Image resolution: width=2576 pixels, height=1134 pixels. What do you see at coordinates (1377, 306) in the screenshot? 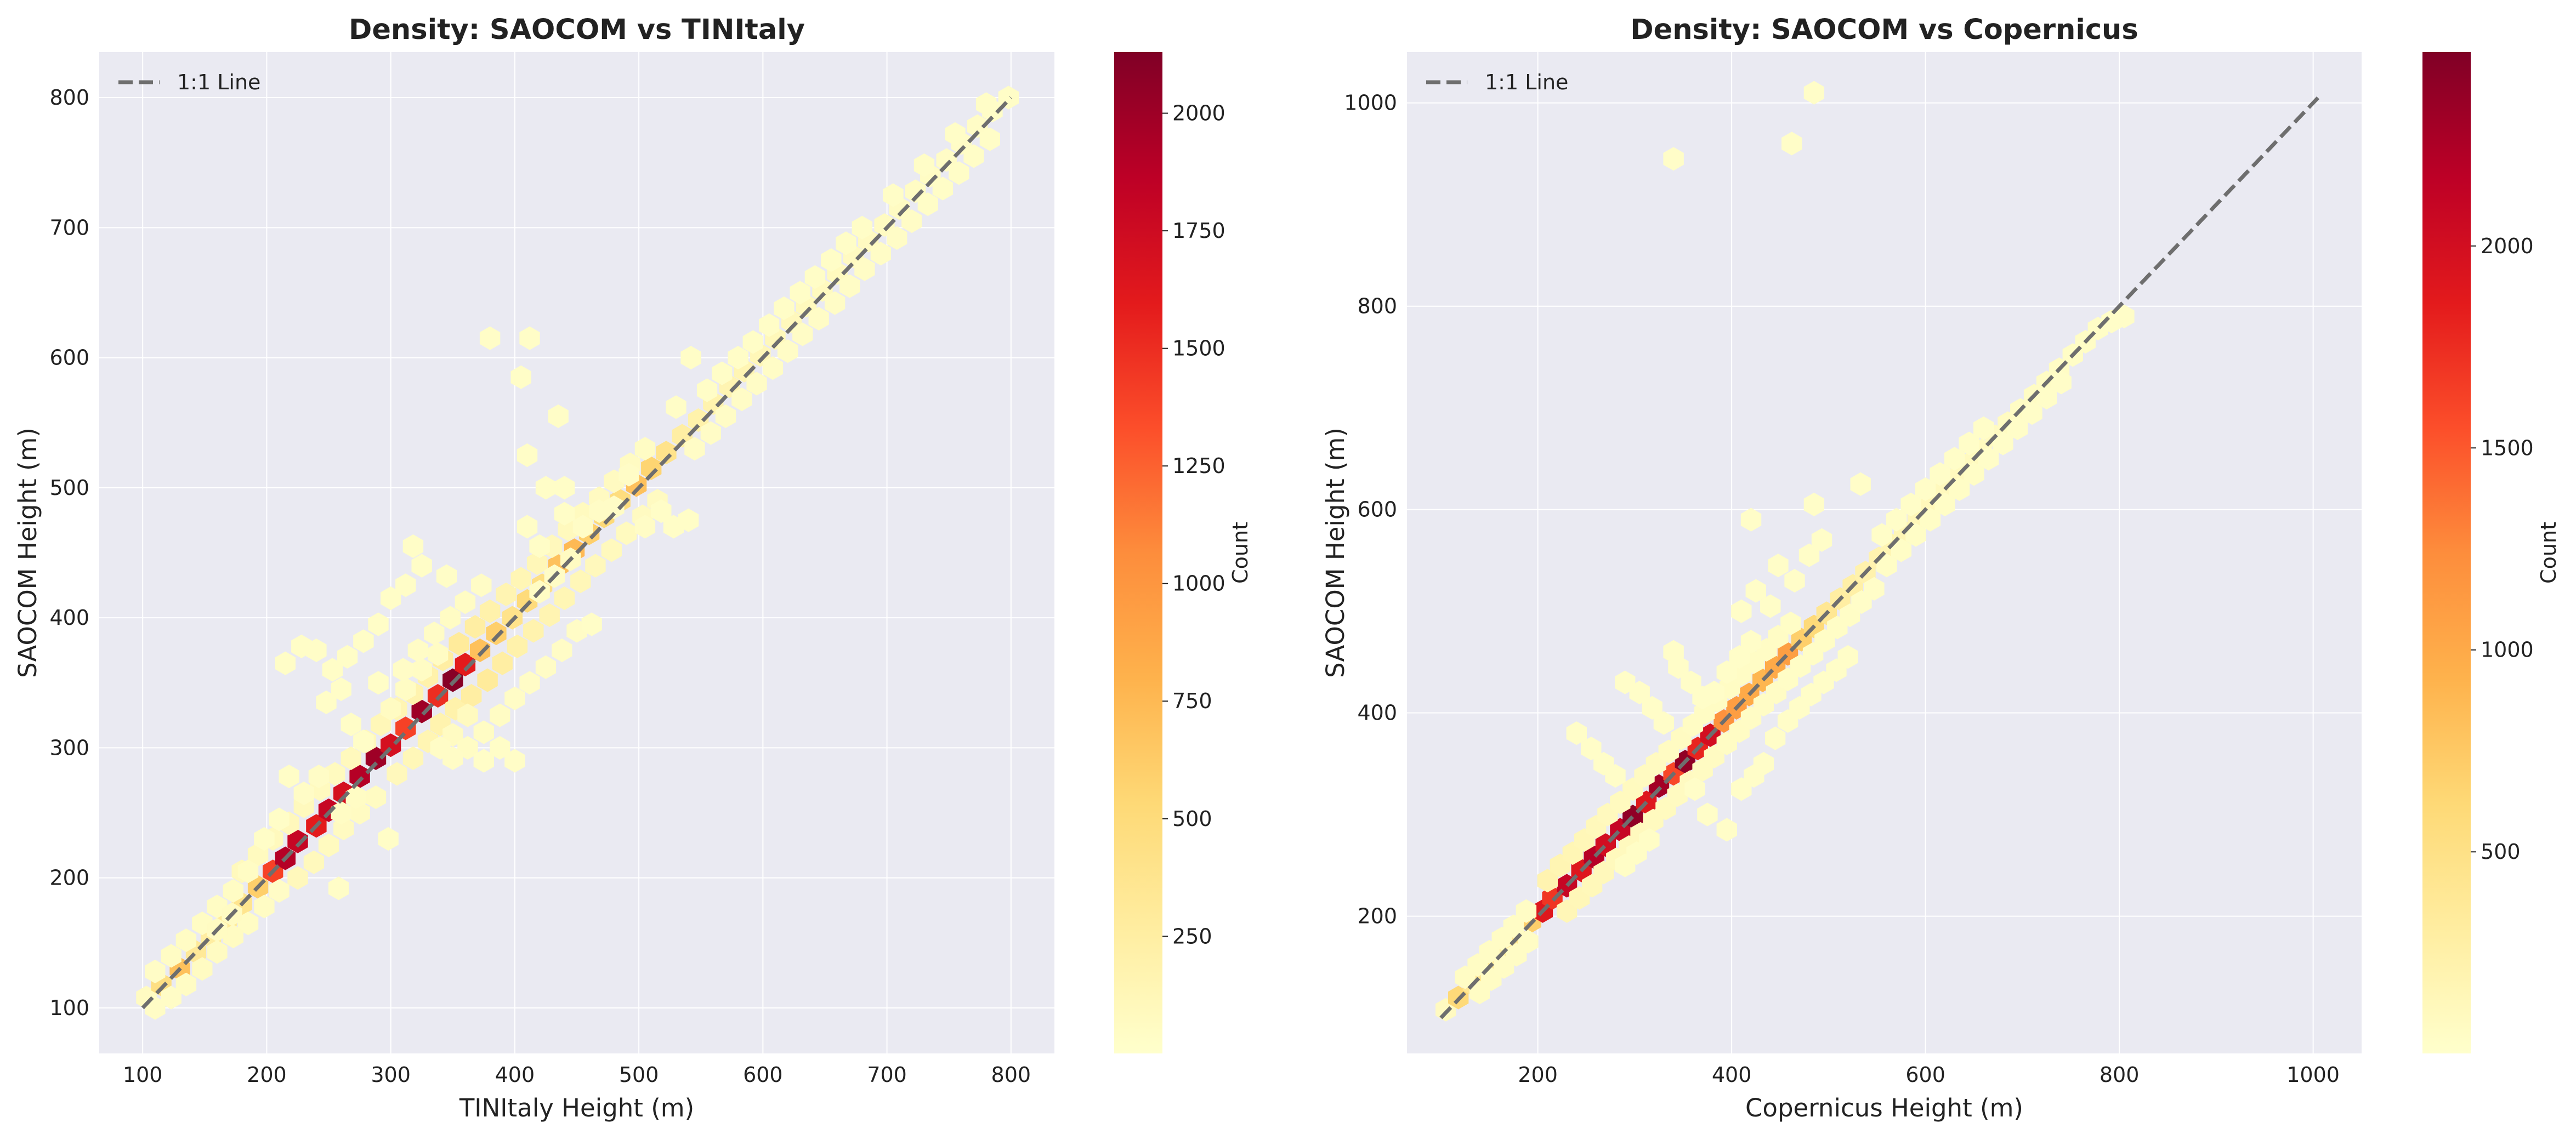
I see `y-tick-label: 800` at bounding box center [1377, 306].